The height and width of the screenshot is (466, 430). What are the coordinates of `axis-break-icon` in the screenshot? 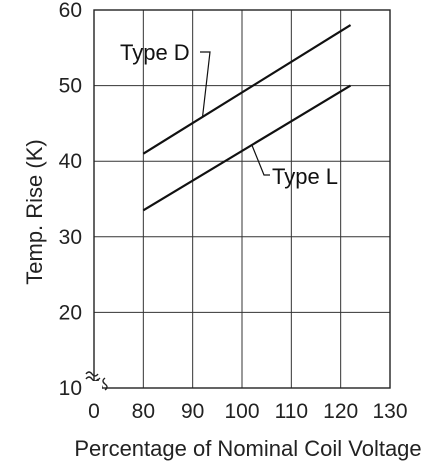 It's located at (96, 383).